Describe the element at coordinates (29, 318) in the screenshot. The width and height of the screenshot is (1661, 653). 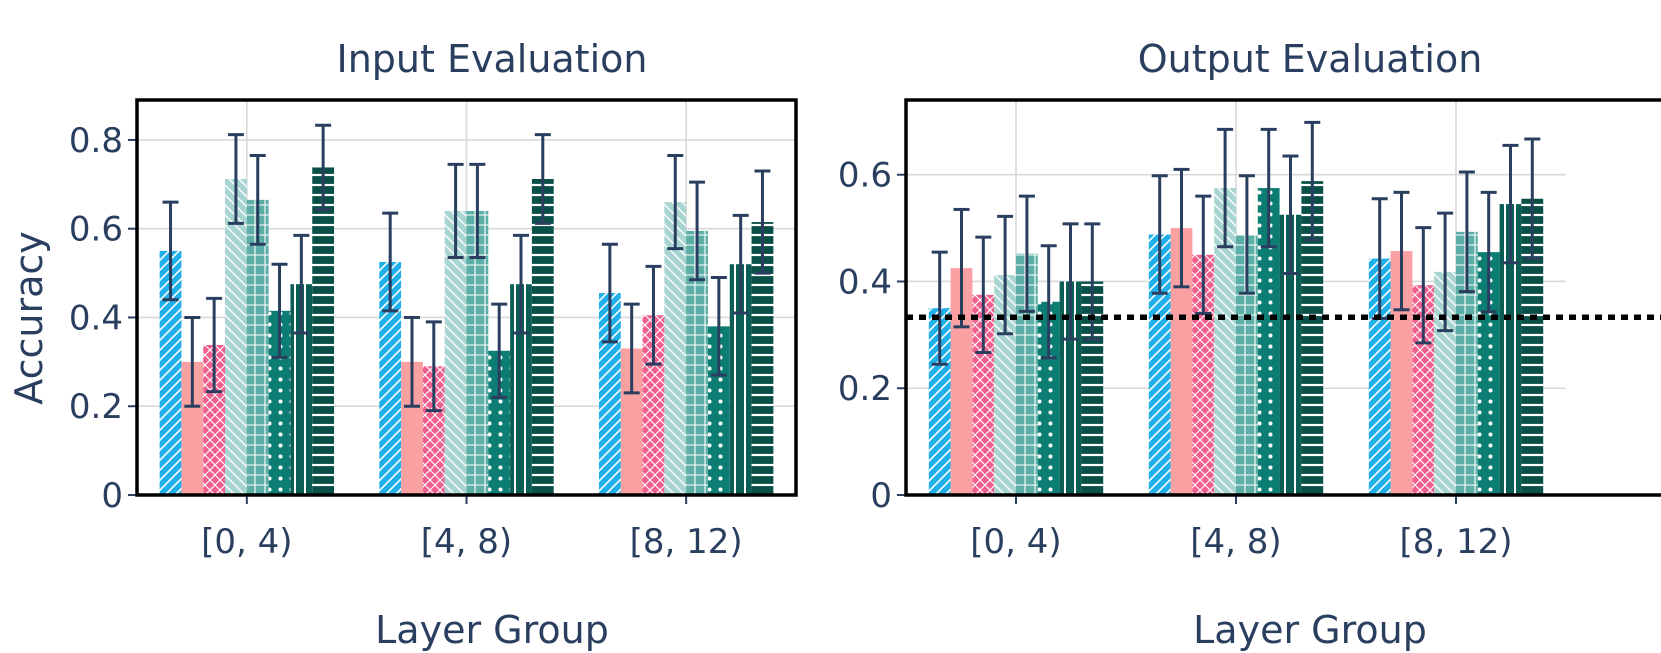
I see `y-axis-label: Accuracy` at that location.